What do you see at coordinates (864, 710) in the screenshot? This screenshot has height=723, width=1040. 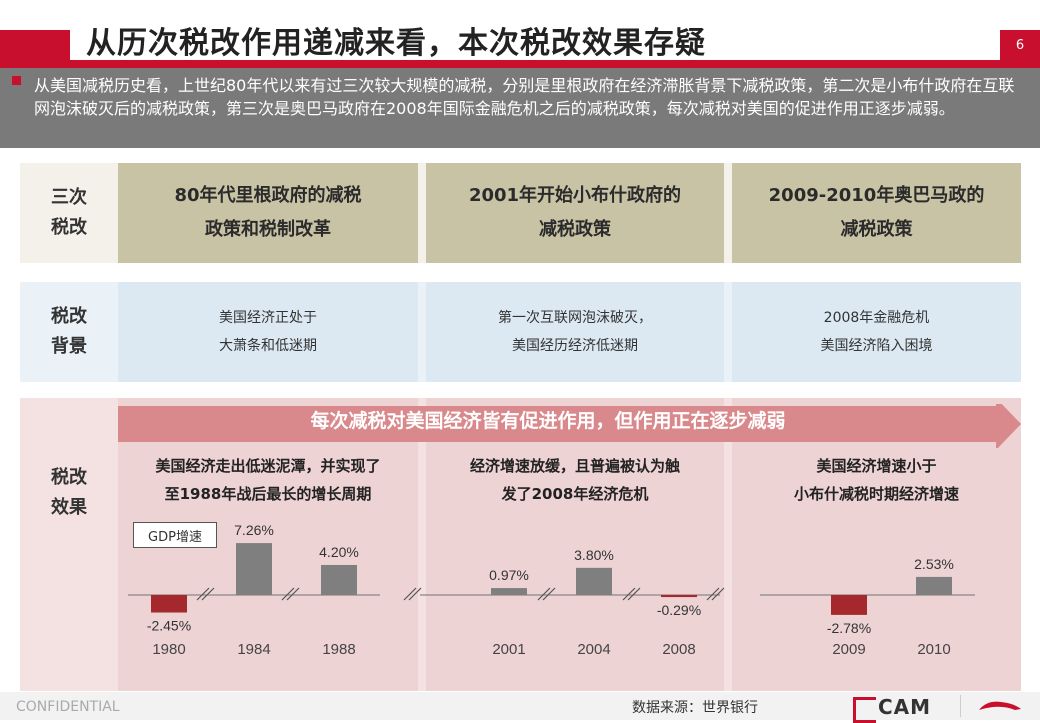 I see `logo-mark-icon` at bounding box center [864, 710].